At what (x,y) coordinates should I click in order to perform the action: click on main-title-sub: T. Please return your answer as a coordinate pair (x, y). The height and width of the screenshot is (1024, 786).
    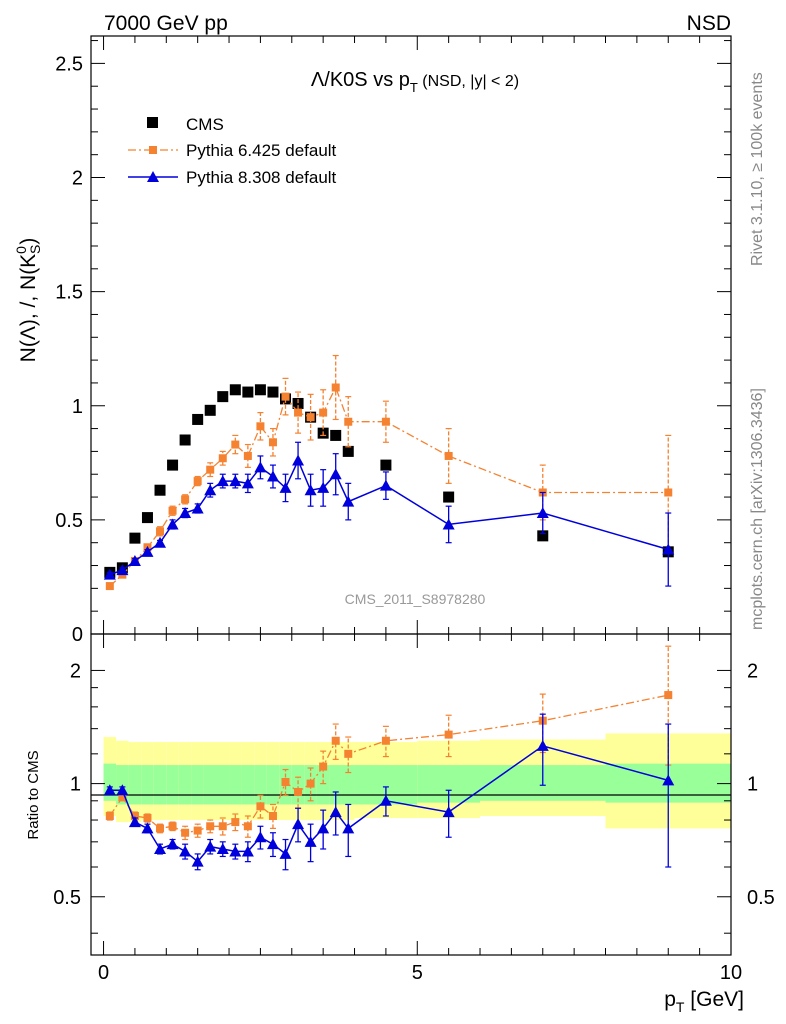
    Looking at the image, I should click on (414, 87).